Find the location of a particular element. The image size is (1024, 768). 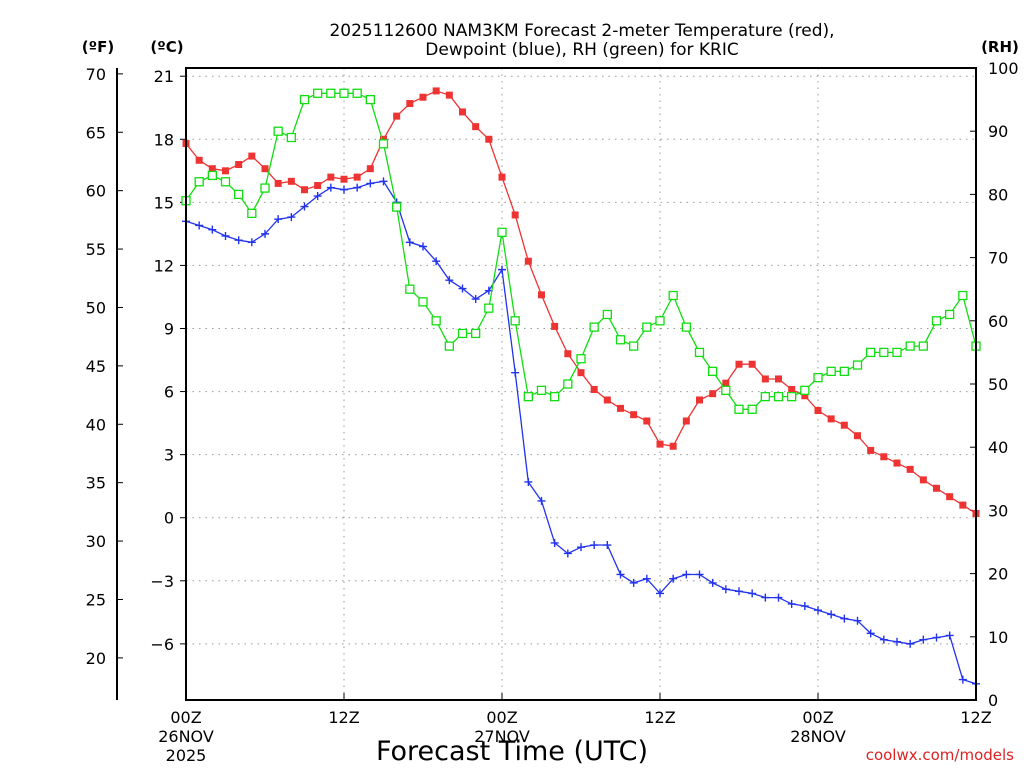

rh-tick-label: 70 is located at coordinates (998, 258).